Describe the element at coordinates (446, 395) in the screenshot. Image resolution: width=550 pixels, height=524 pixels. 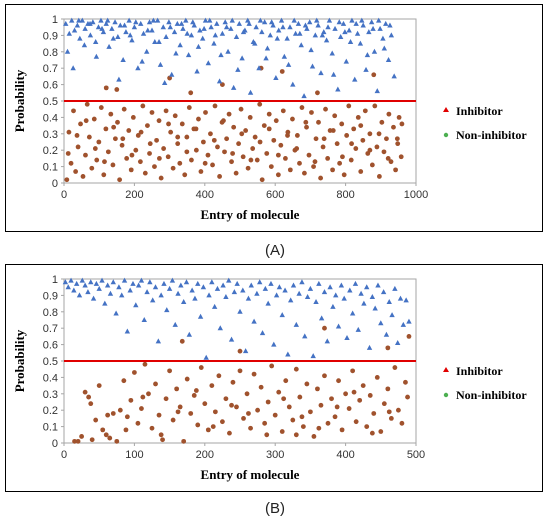
I see `legend-non-inhibitor-marker` at that location.